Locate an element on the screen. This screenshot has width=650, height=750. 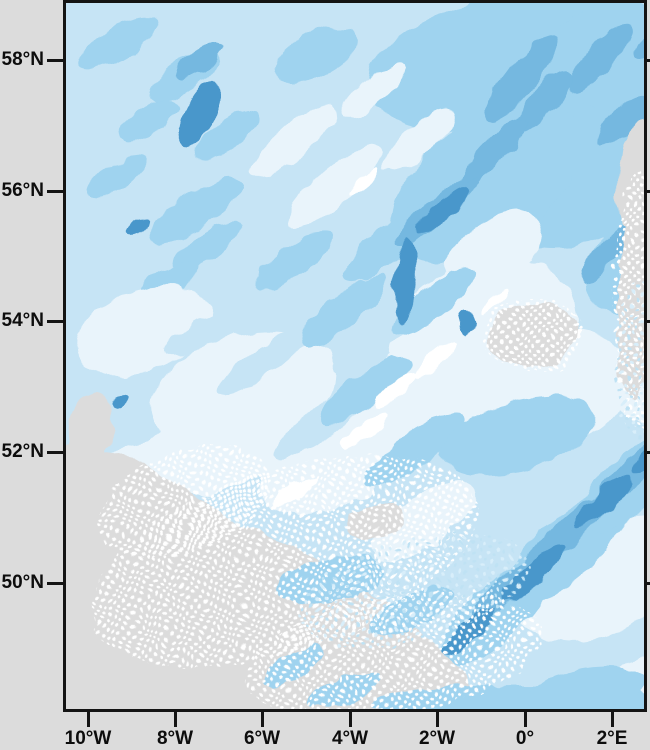
lat-label: 54°N is located at coordinates (22, 320).